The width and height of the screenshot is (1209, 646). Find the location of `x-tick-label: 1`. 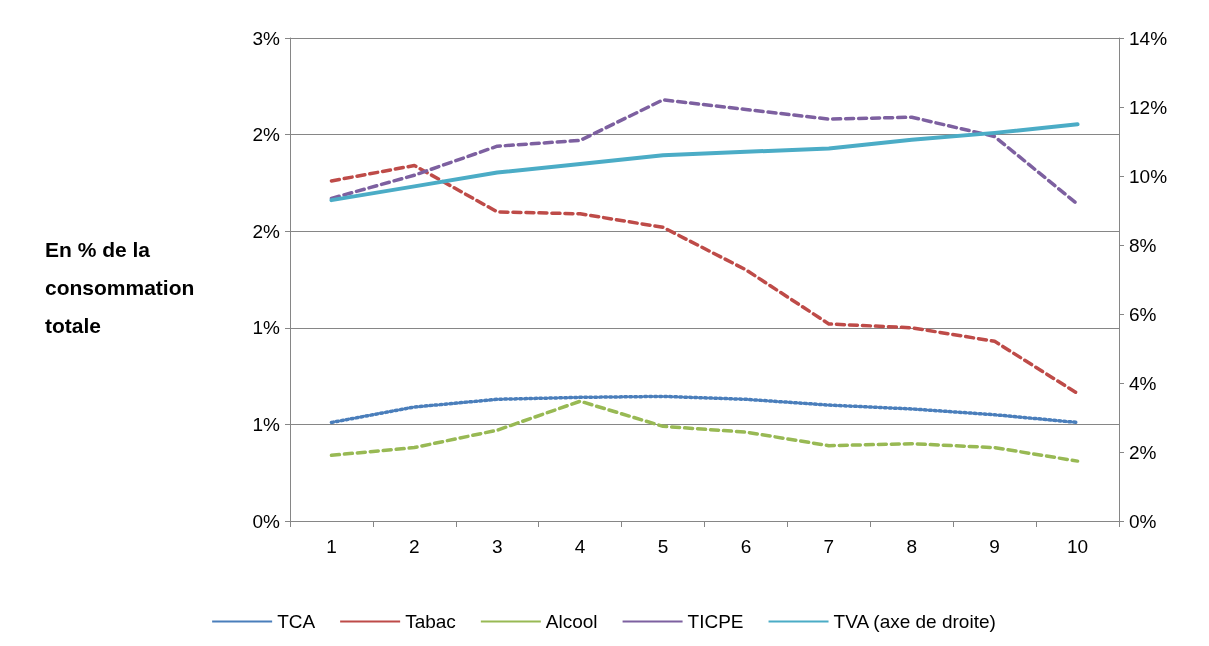

x-tick-label: 1 is located at coordinates (331, 546).